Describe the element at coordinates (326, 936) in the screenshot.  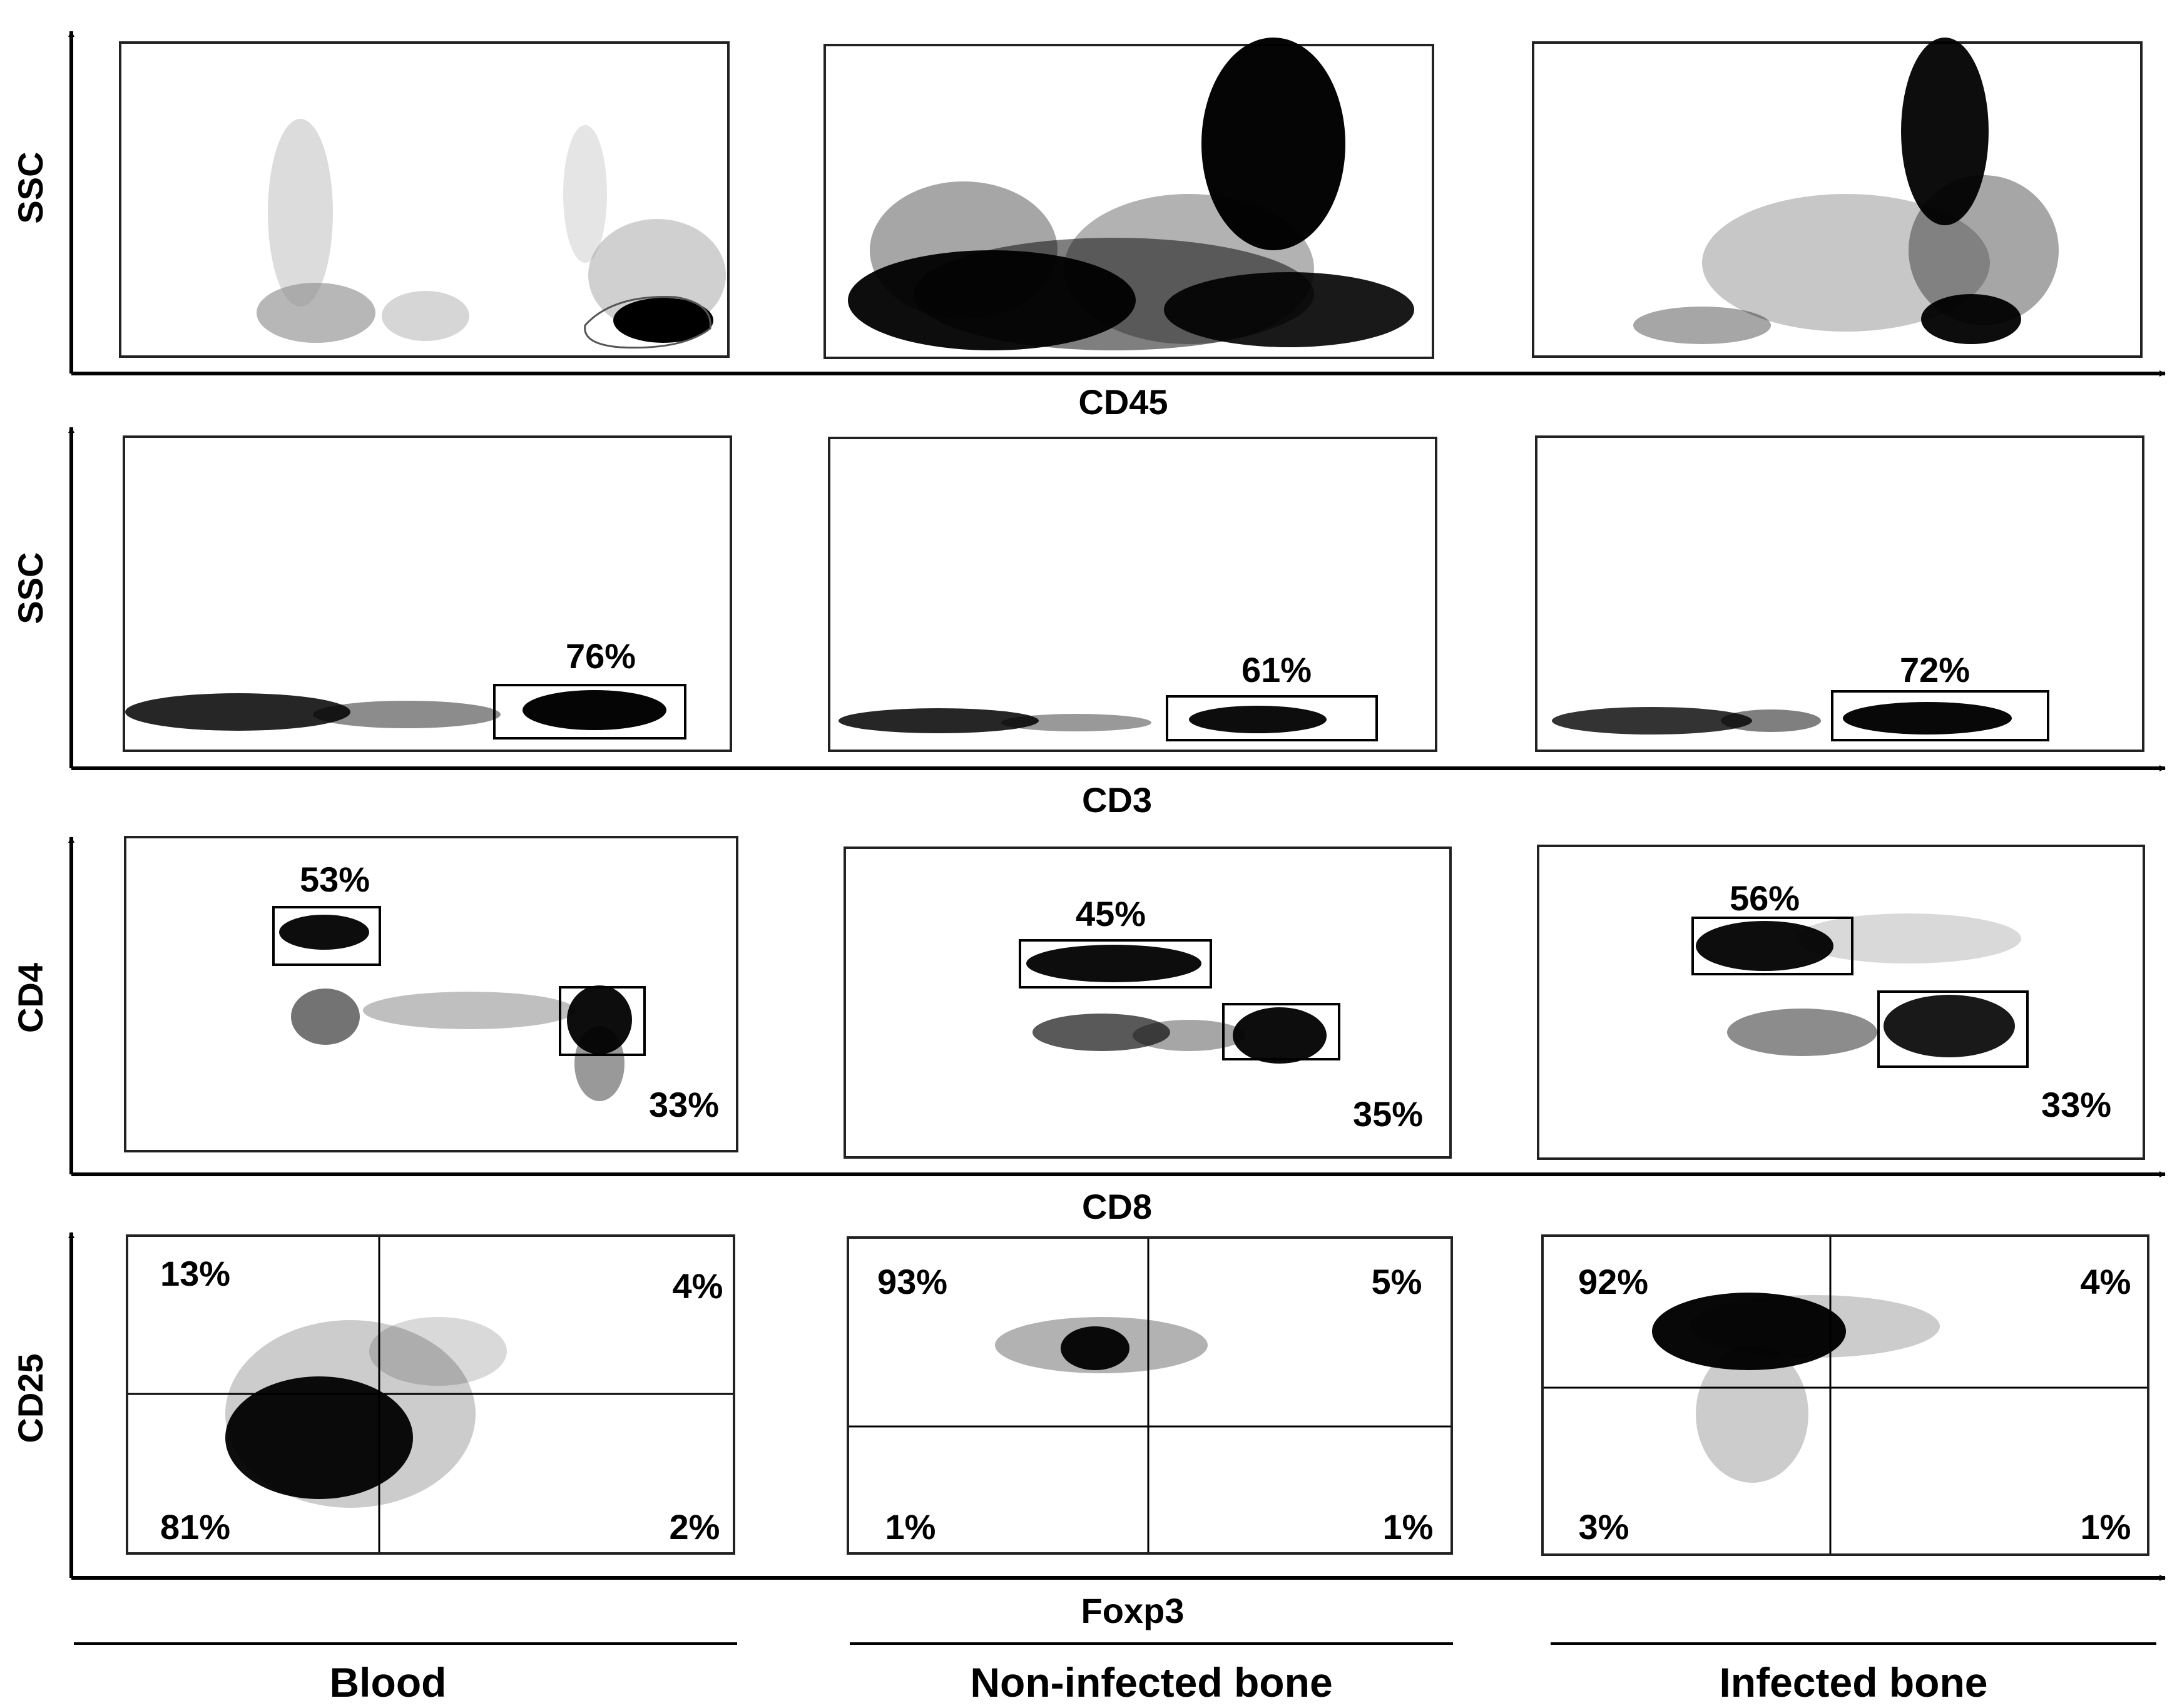
I see `r3-blood-cd4-gate` at that location.